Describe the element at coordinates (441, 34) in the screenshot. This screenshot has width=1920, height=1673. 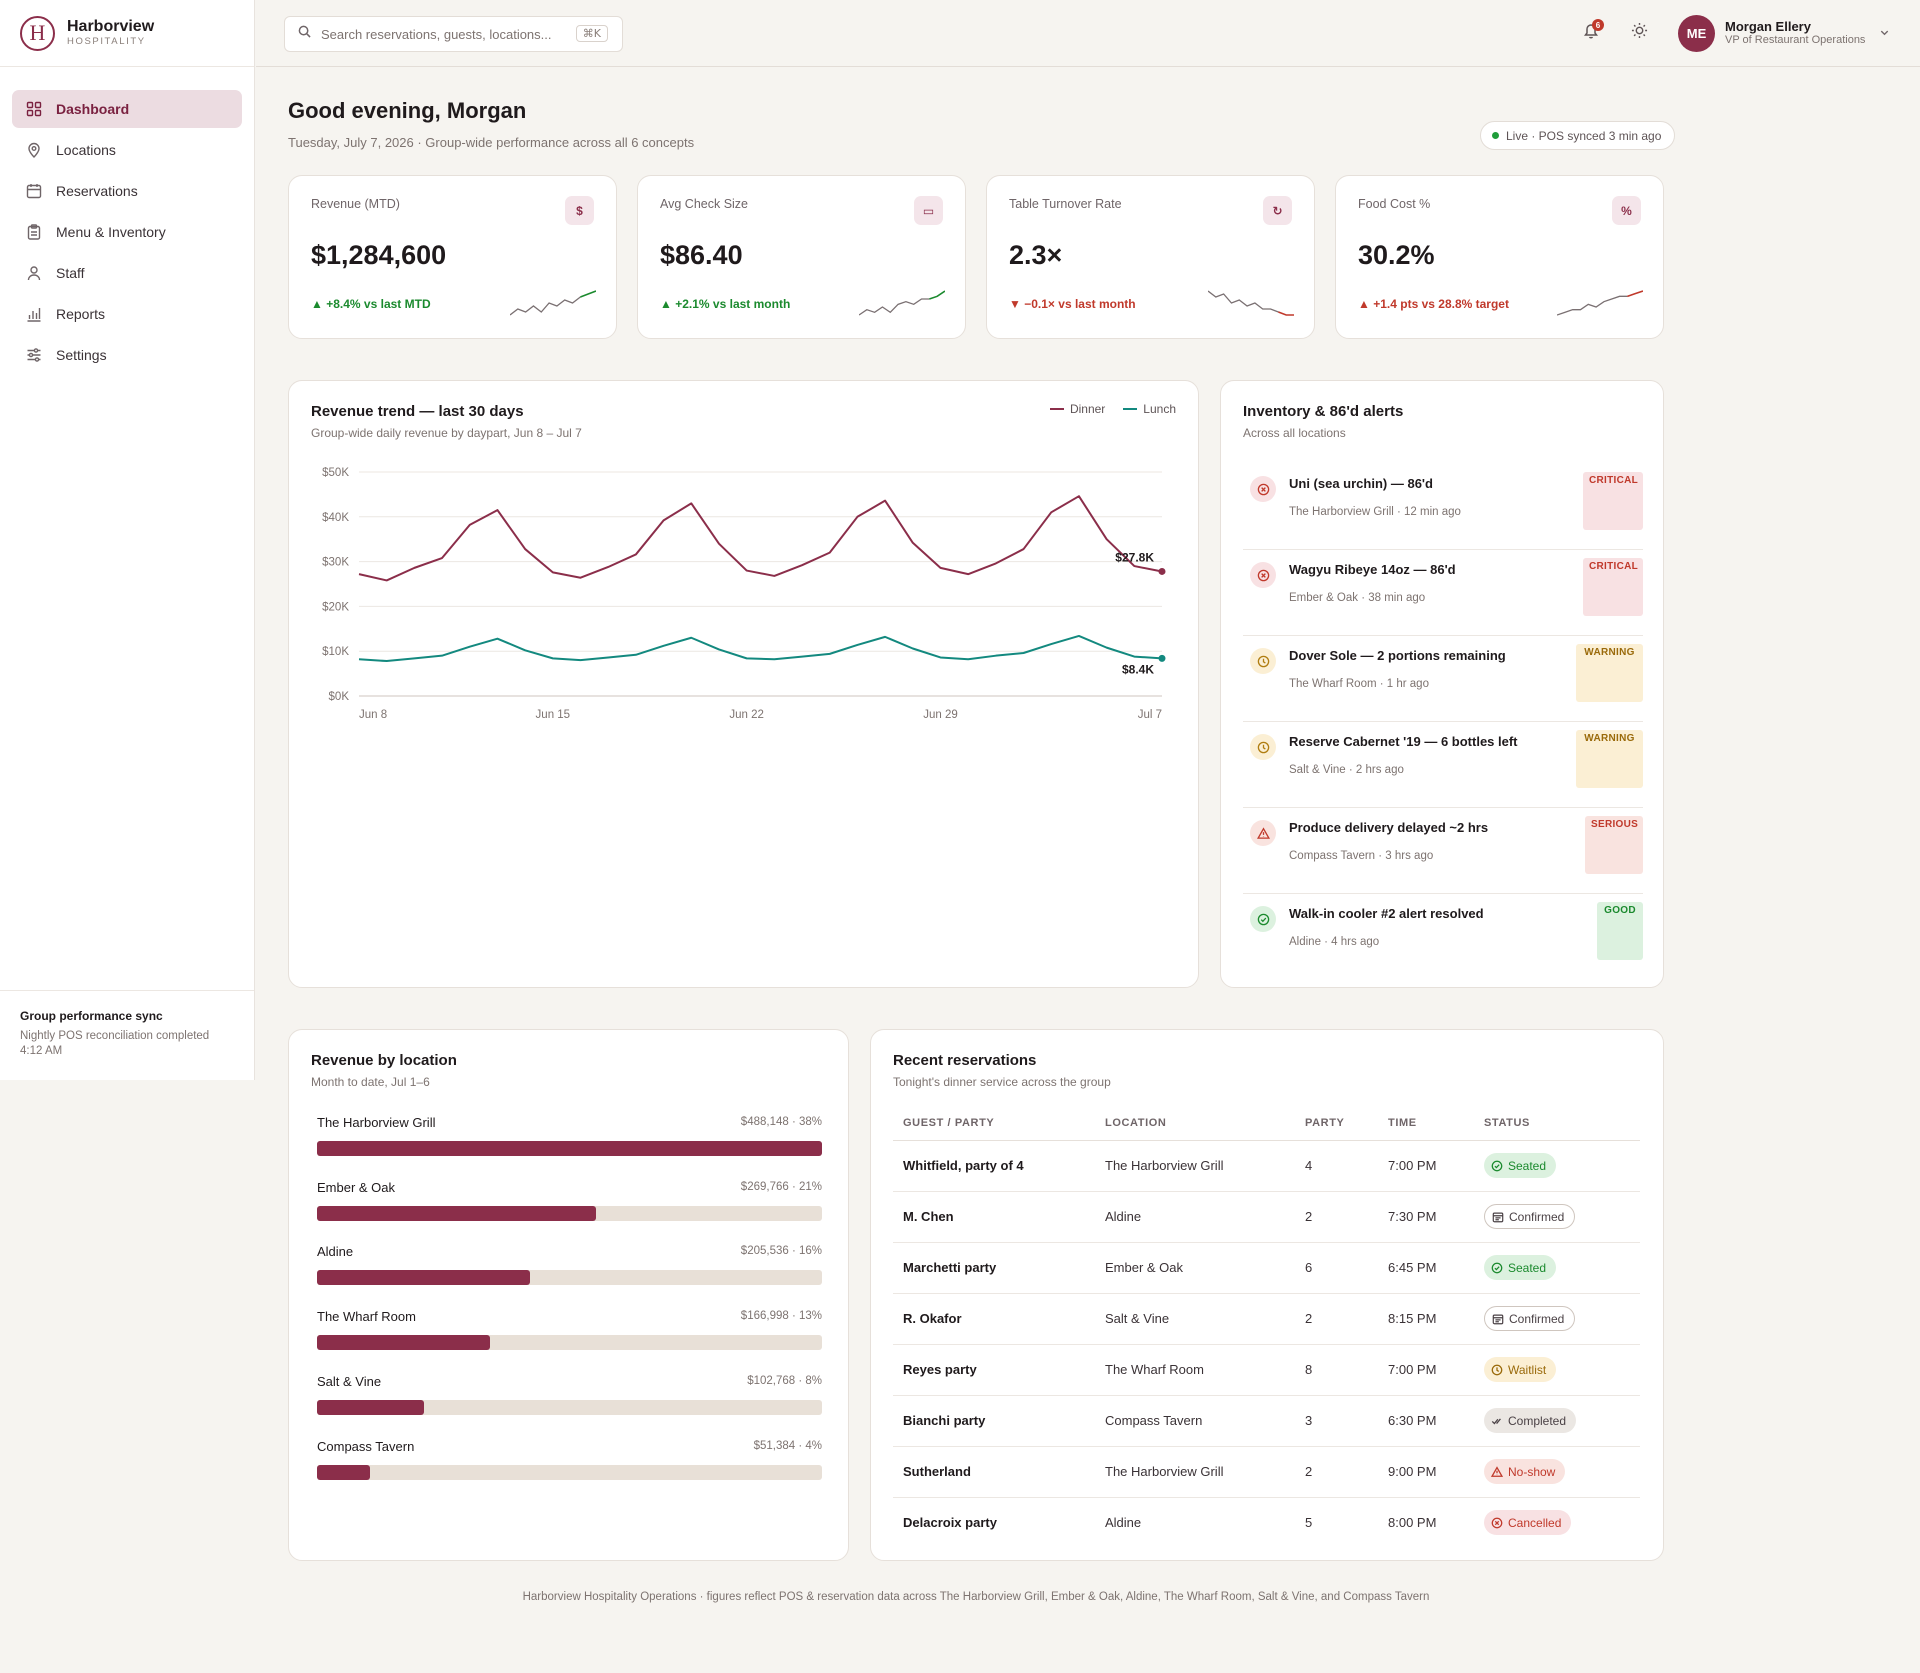
I see `search-input` at that location.